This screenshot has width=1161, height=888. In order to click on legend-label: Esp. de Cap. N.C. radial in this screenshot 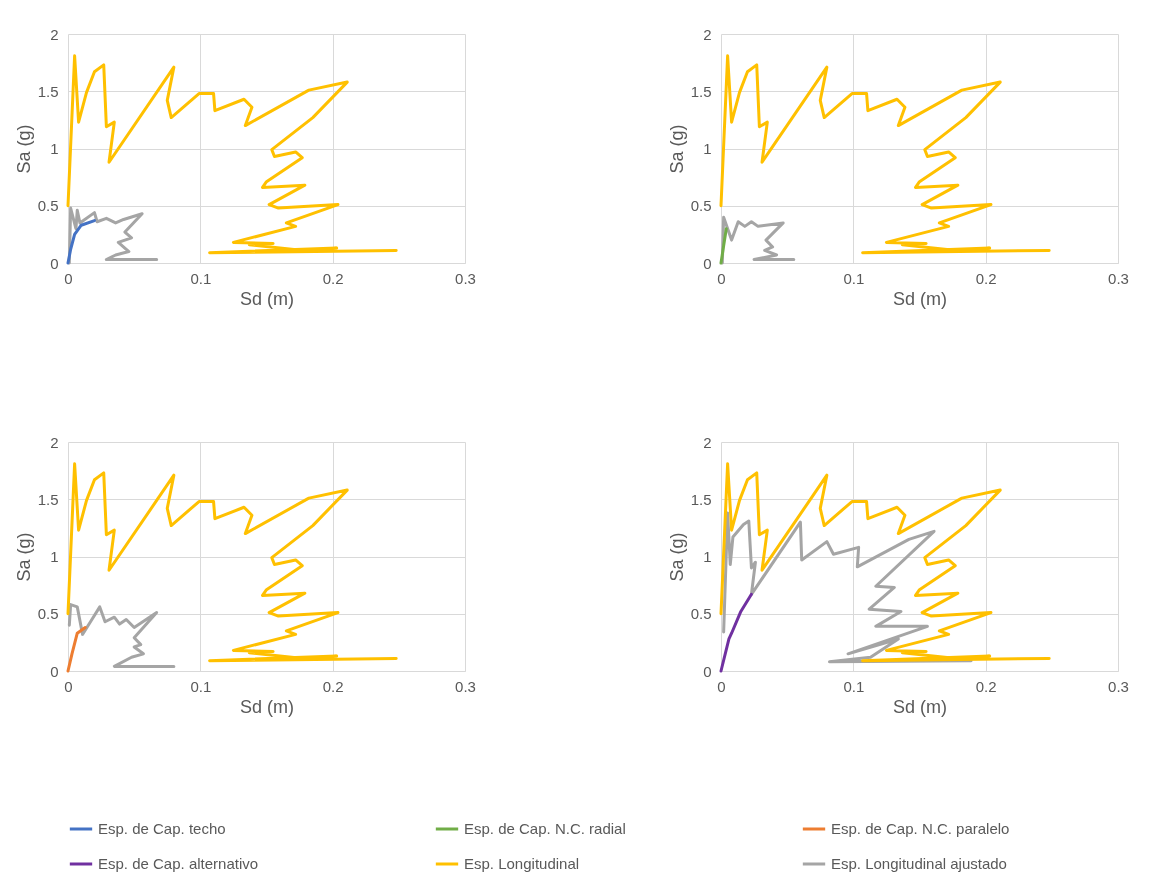, I will do `click(545, 828)`.